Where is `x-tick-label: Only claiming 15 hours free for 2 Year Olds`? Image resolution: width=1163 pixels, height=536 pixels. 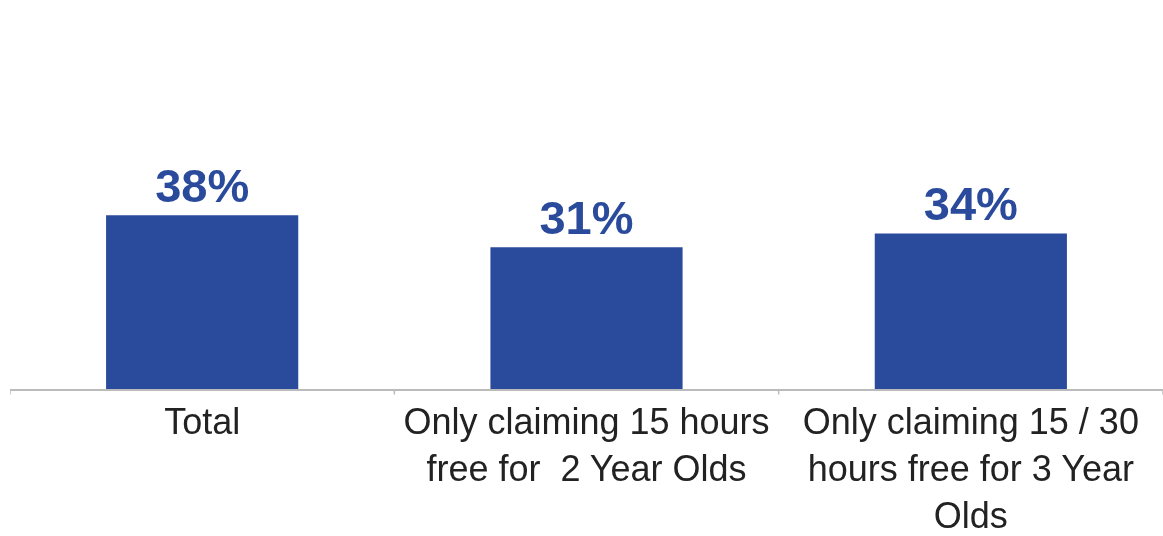 x-tick-label: Only claiming 15 hours free for 2 Year Olds is located at coordinates (586, 444).